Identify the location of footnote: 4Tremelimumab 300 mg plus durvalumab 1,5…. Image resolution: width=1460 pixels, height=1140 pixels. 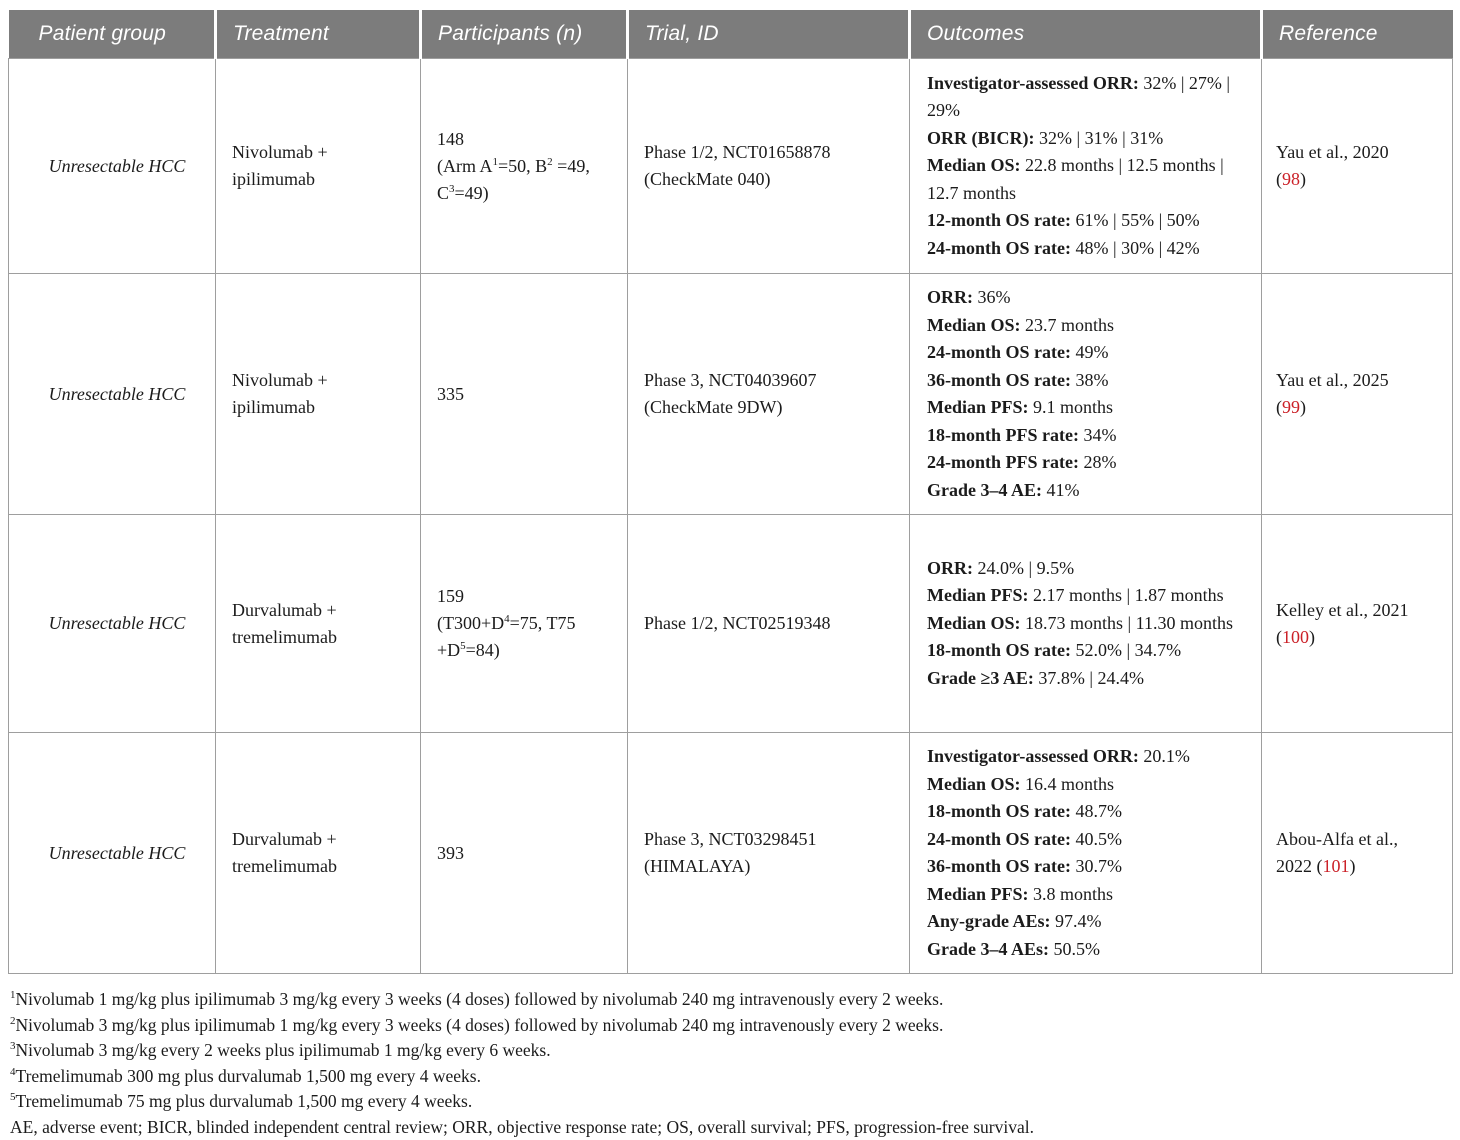
(731, 1077).